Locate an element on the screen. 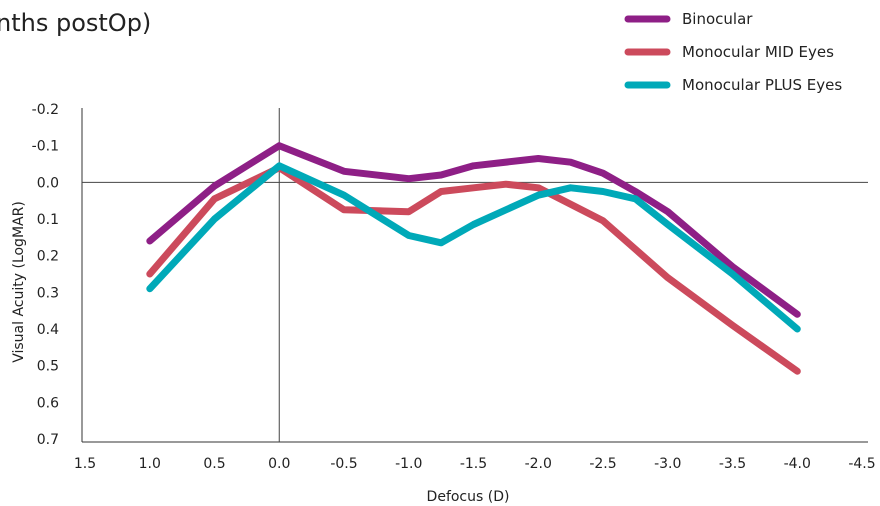  legend-label-binocular: Binocular is located at coordinates (717, 19).